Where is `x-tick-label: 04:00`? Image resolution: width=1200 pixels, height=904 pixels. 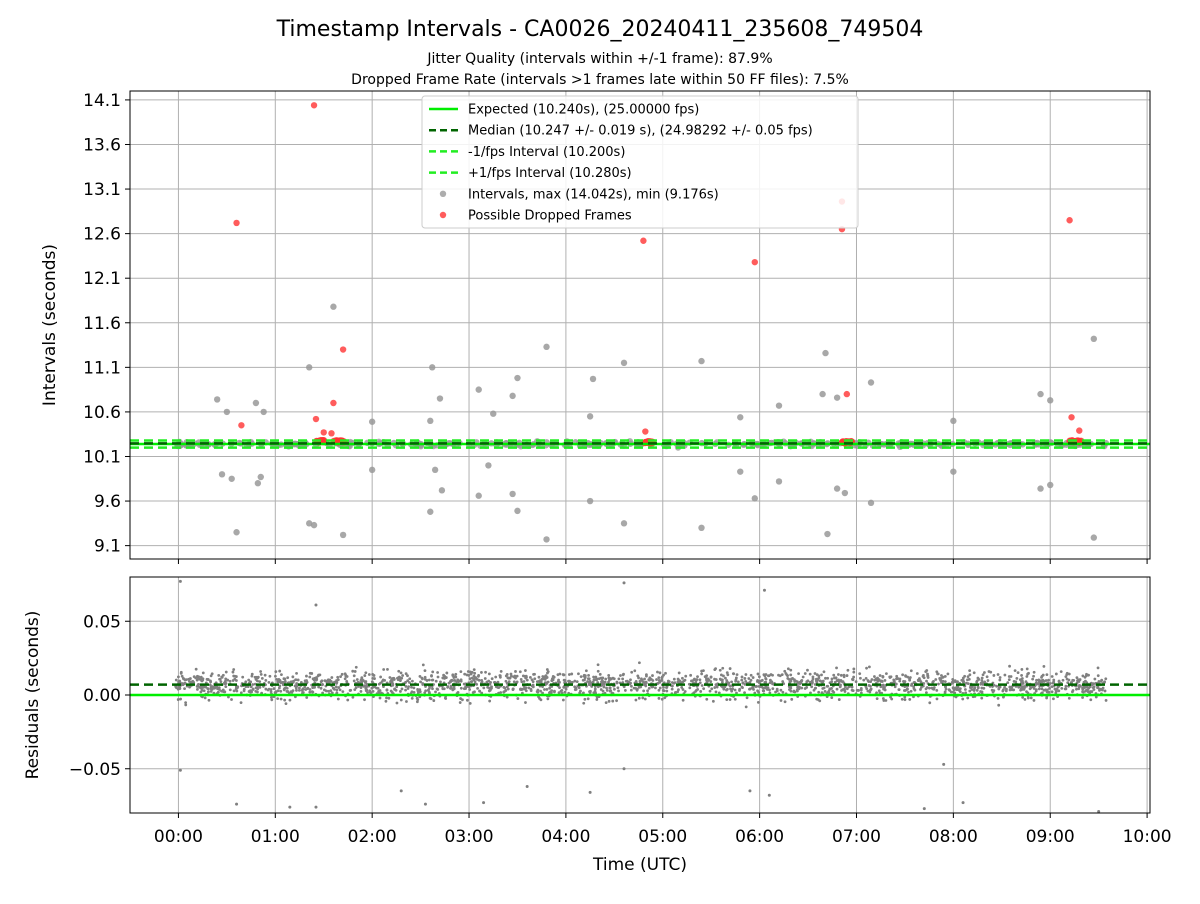 x-tick-label: 04:00 is located at coordinates (565, 837).